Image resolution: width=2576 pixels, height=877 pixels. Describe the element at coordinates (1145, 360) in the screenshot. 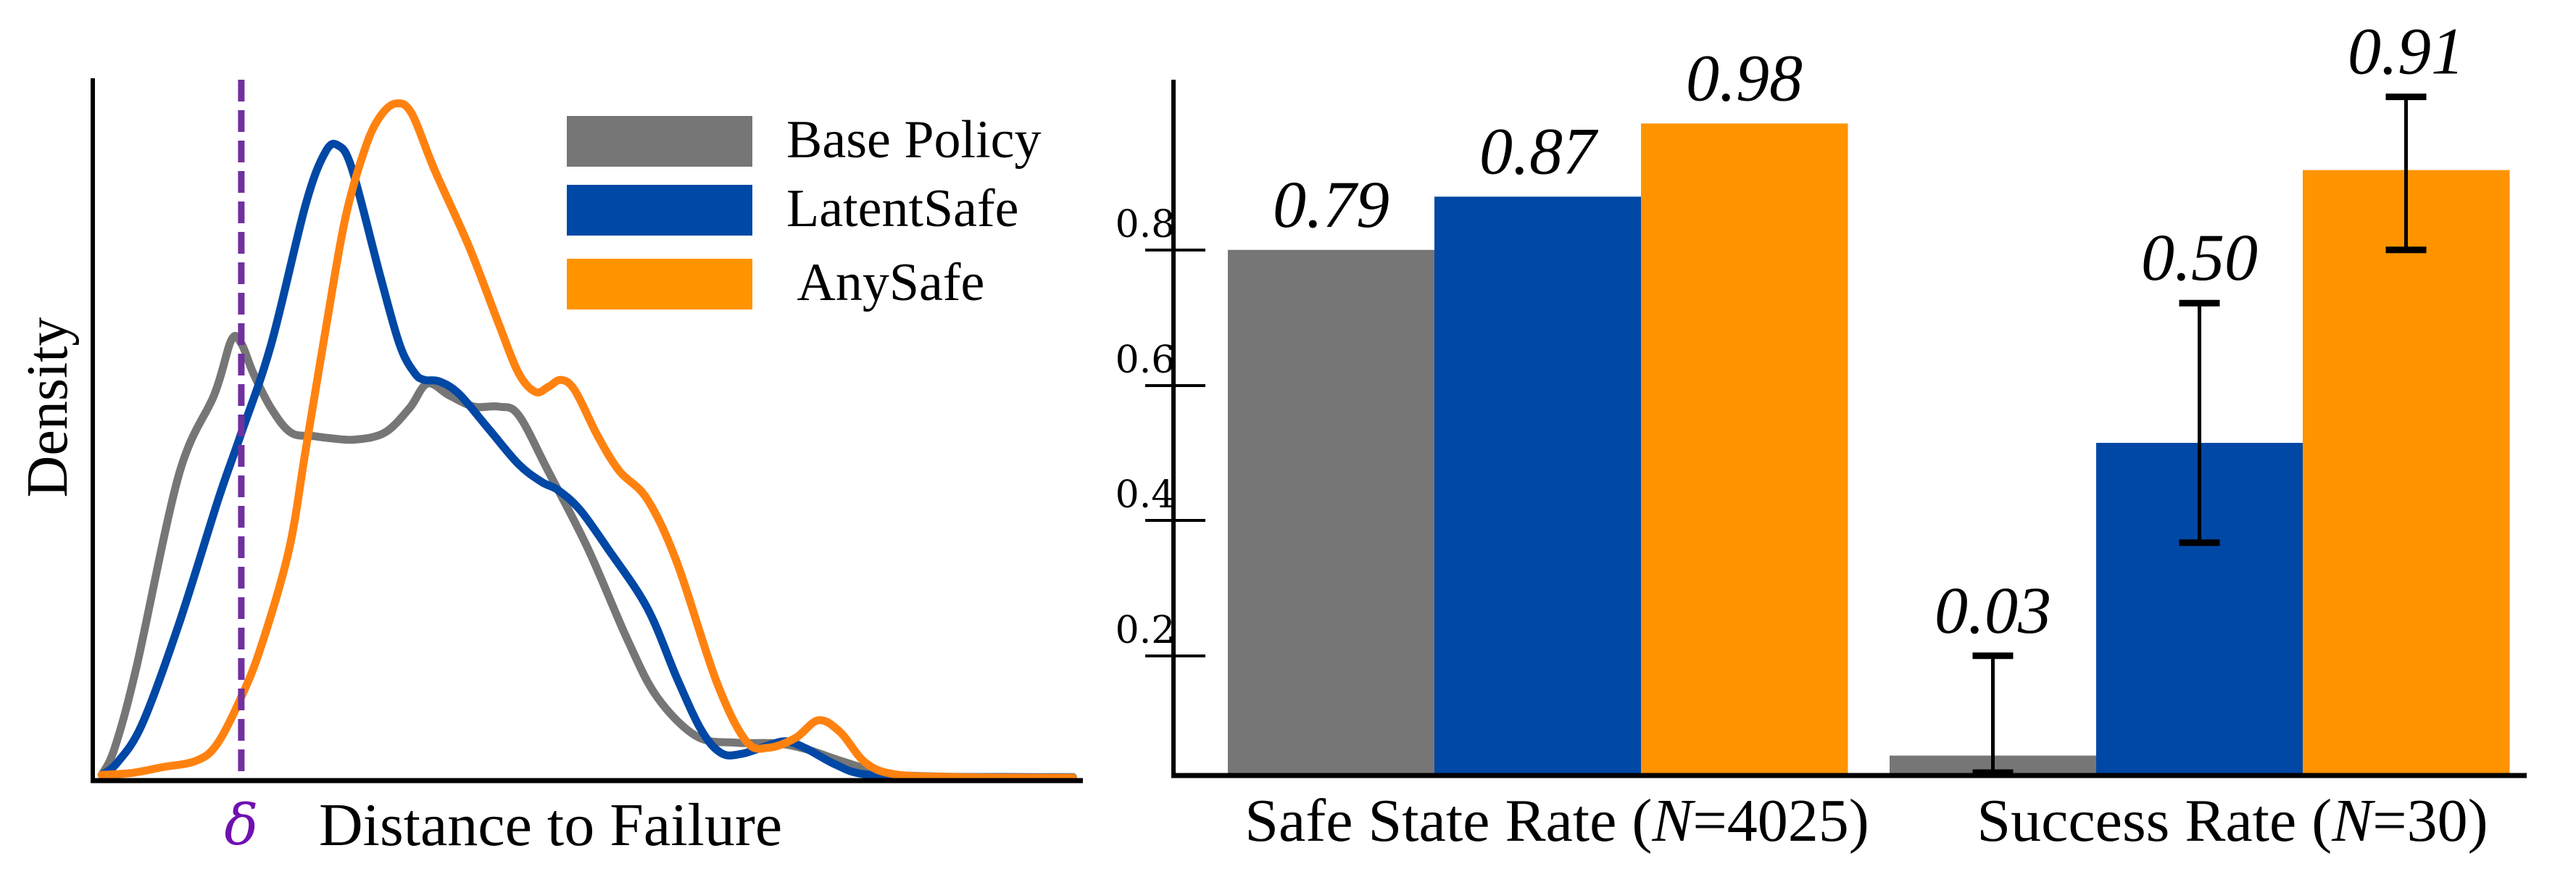

I see `y-tick-label: 0.6` at that location.